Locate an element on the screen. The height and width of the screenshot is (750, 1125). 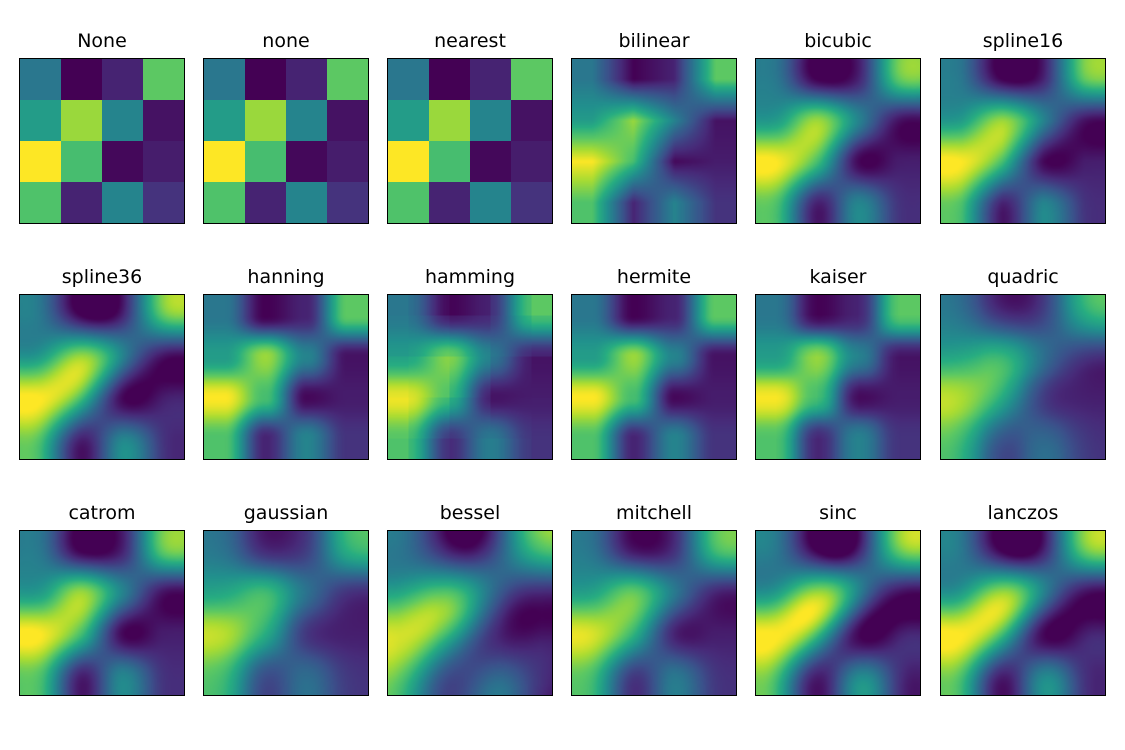
panel-title: bicubic is located at coordinates (838, 41).